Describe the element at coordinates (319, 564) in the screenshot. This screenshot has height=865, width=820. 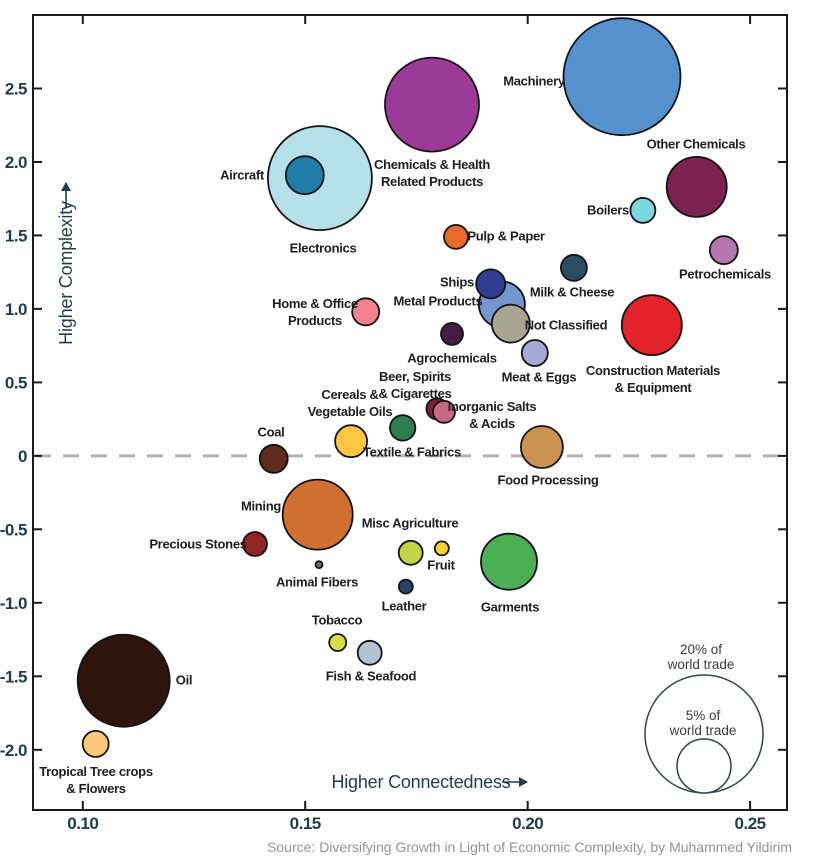
I see `bubble-animal-fibers` at that location.